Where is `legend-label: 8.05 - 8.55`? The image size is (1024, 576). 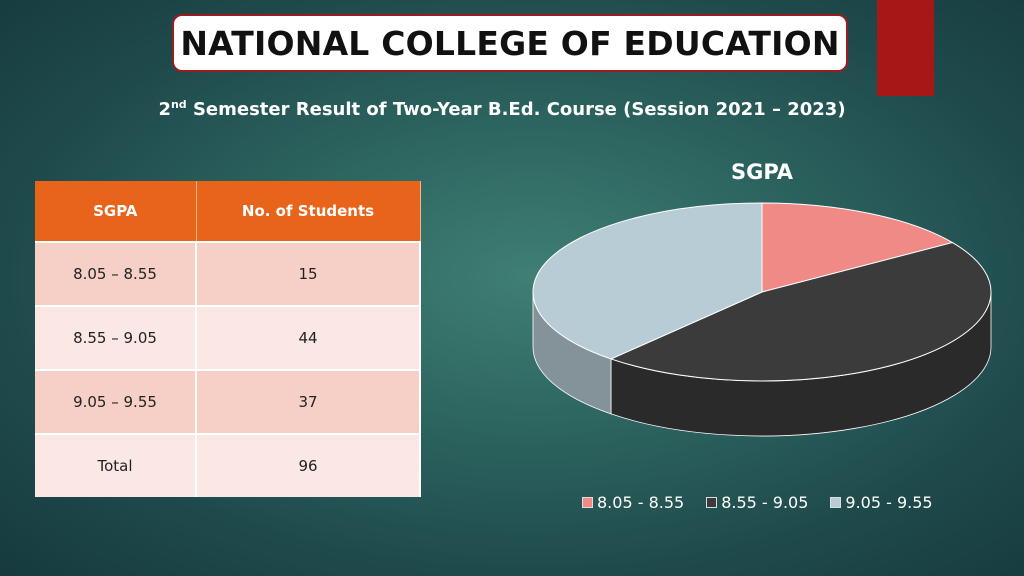
legend-label: 8.05 - 8.55 is located at coordinates (641, 502).